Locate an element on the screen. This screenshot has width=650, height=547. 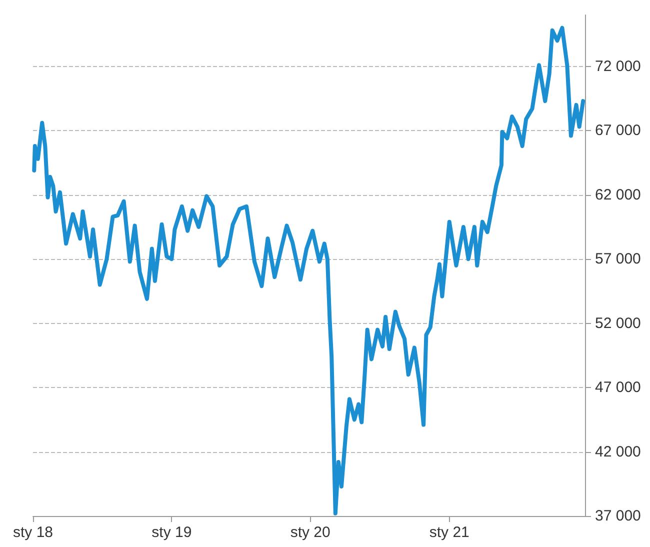
x-tick-label: sty 21 is located at coordinates (449, 532).